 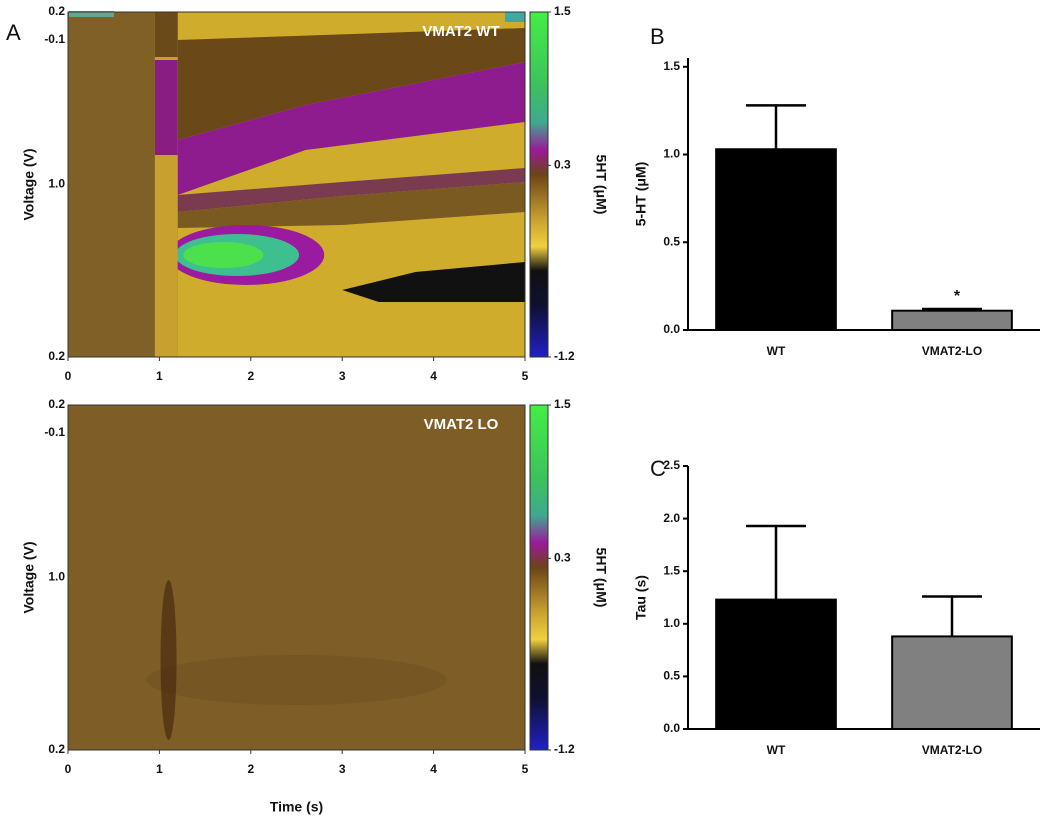 What do you see at coordinates (13, 32) in the screenshot?
I see `panel-letter: A` at bounding box center [13, 32].